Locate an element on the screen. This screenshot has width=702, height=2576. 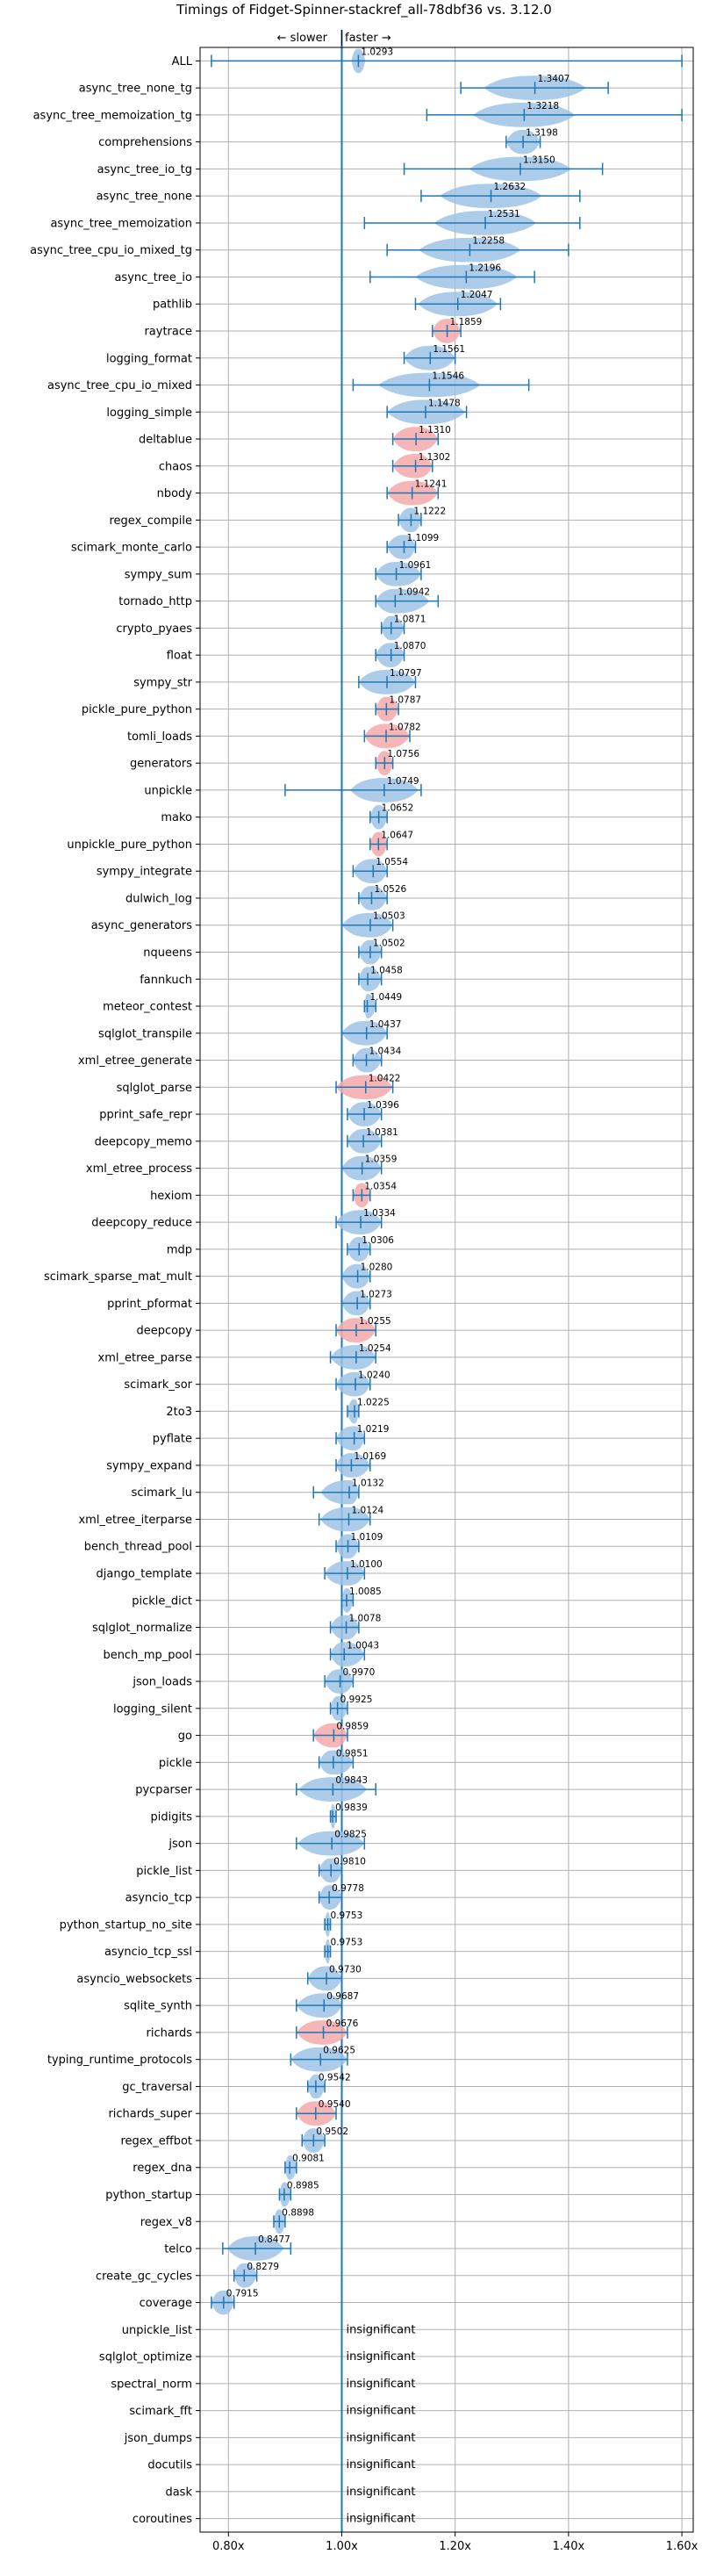
value-label: 0.9687 is located at coordinates (342, 1996).